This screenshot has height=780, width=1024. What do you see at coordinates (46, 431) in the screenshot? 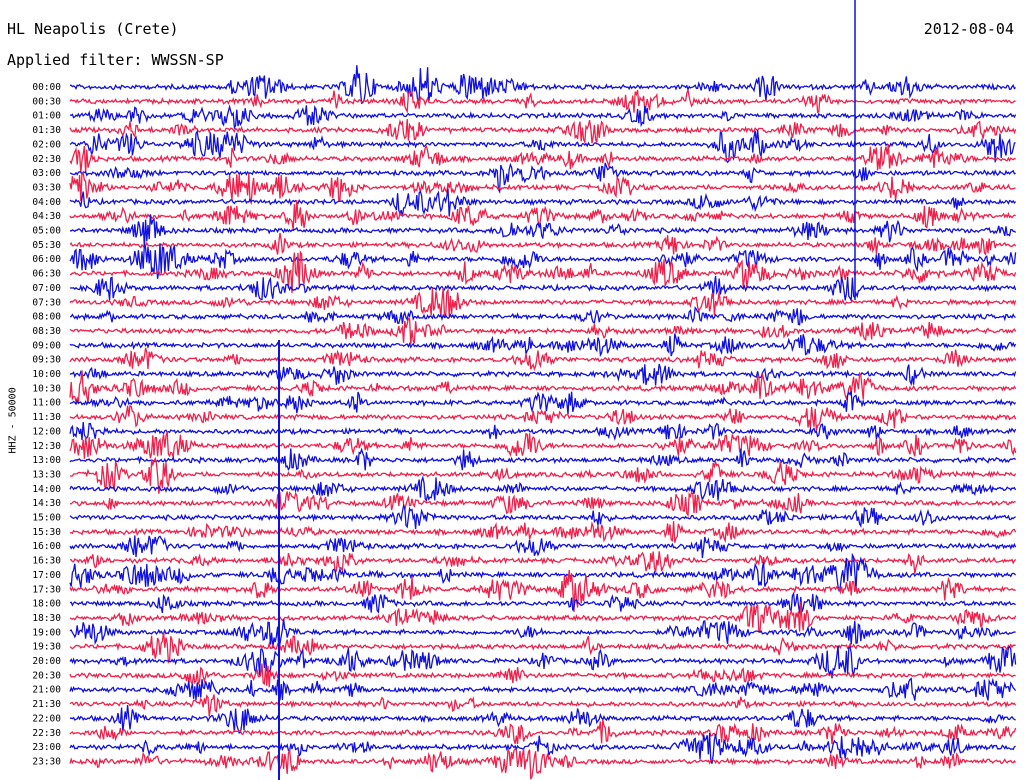
I see `row-time-label: 12:00` at bounding box center [46, 431].